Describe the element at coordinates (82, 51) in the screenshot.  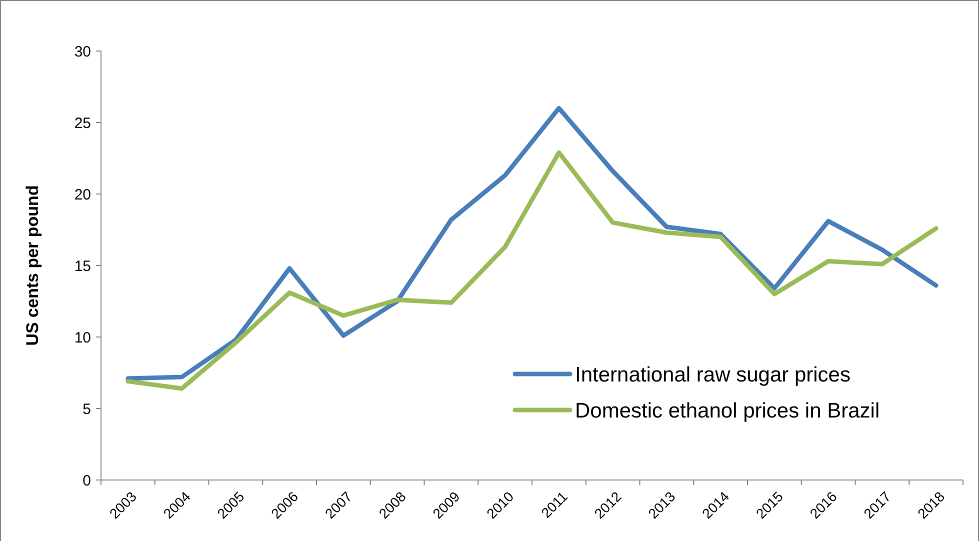
I see `y-tick-label: 30` at that location.